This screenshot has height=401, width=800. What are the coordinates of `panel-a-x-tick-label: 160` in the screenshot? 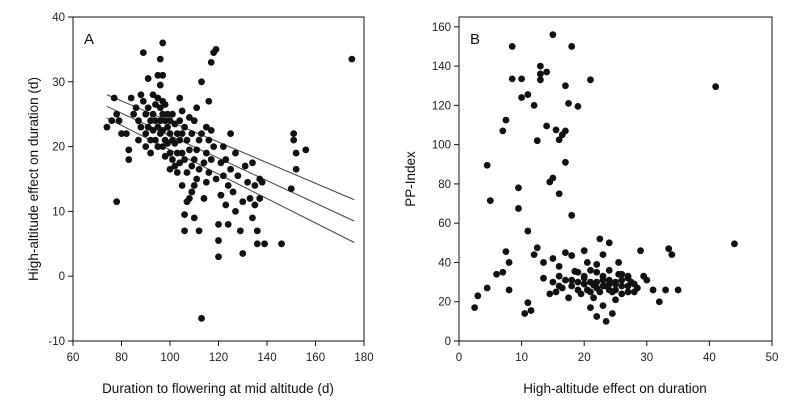 It's located at (315, 358).